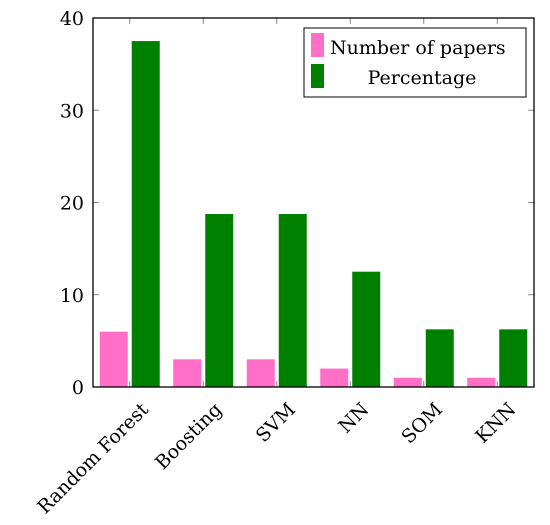  I want to click on legend: Number of papers Percentage, so click(415, 62).